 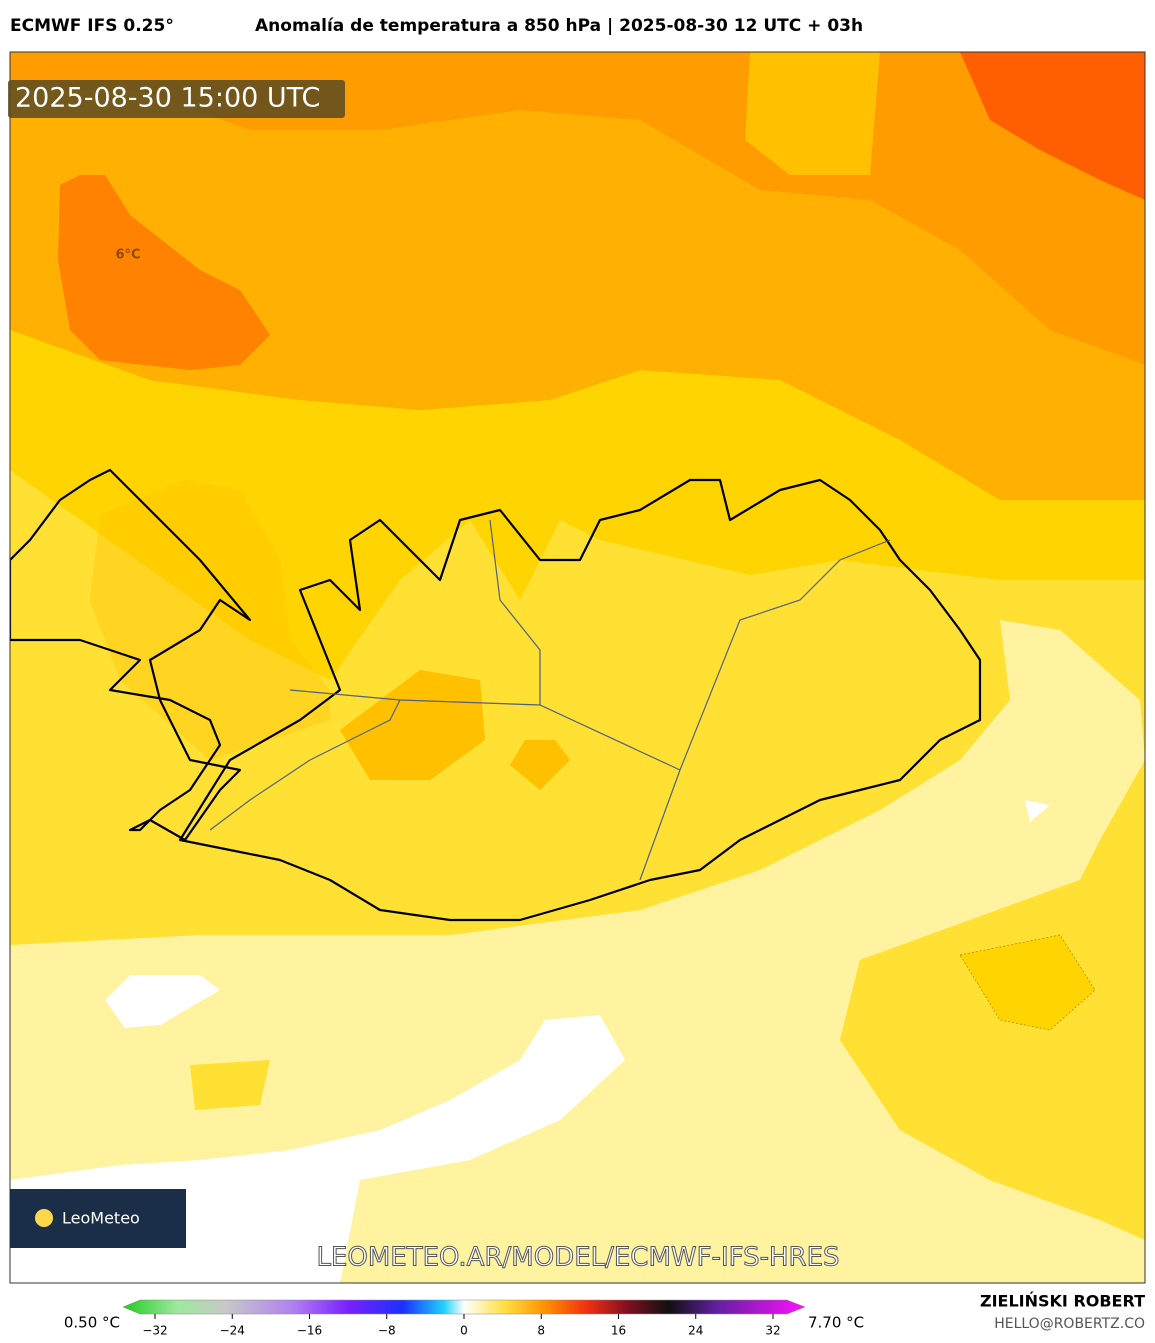 What do you see at coordinates (127, 255) in the screenshot?
I see `contour-label: 6°C` at bounding box center [127, 255].